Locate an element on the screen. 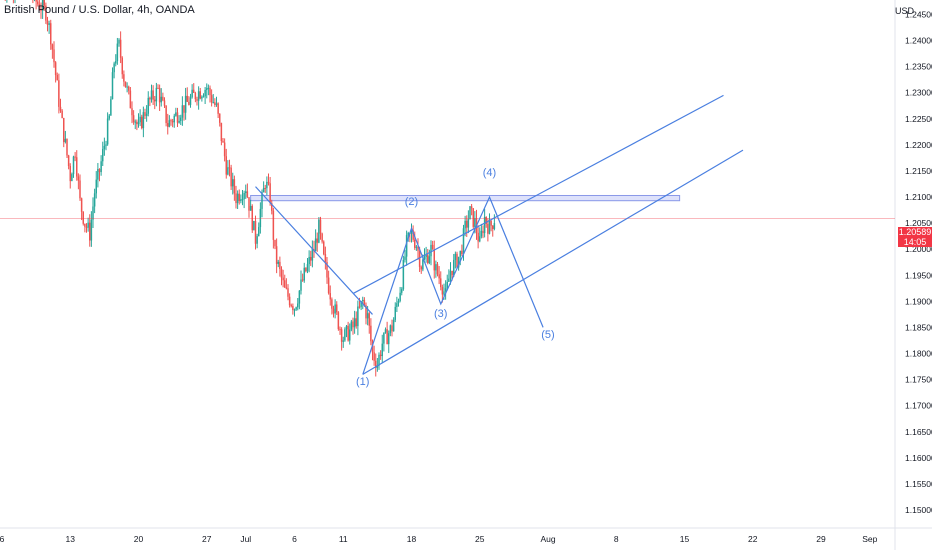  resistance-zone is located at coordinates (465, 198).